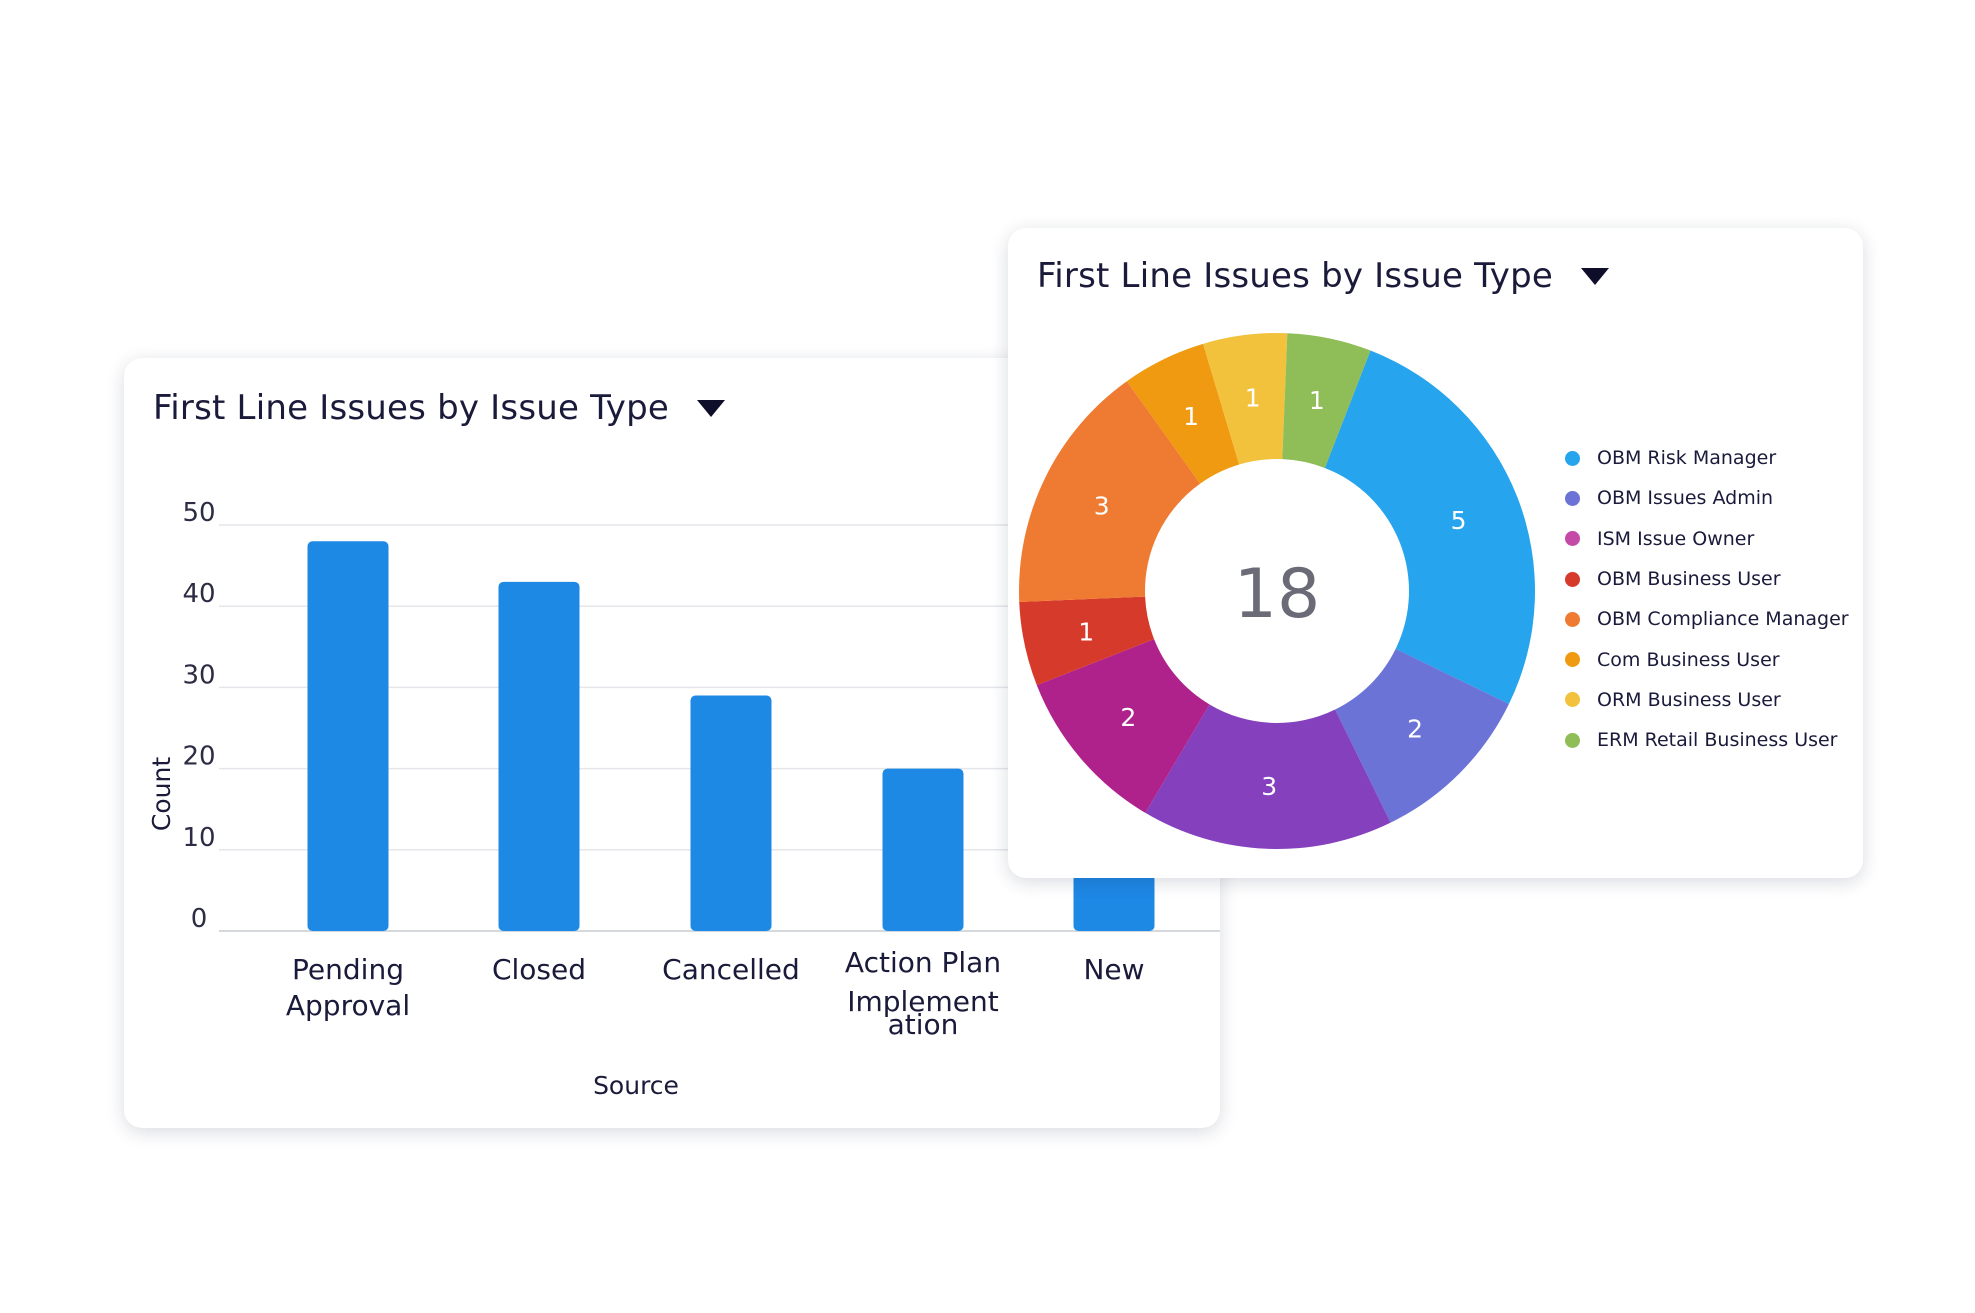 This screenshot has height=1313, width=1975. Describe the element at coordinates (411, 408) in the screenshot. I see `bar-chart-title: First Line Issues by Issue Type` at that location.